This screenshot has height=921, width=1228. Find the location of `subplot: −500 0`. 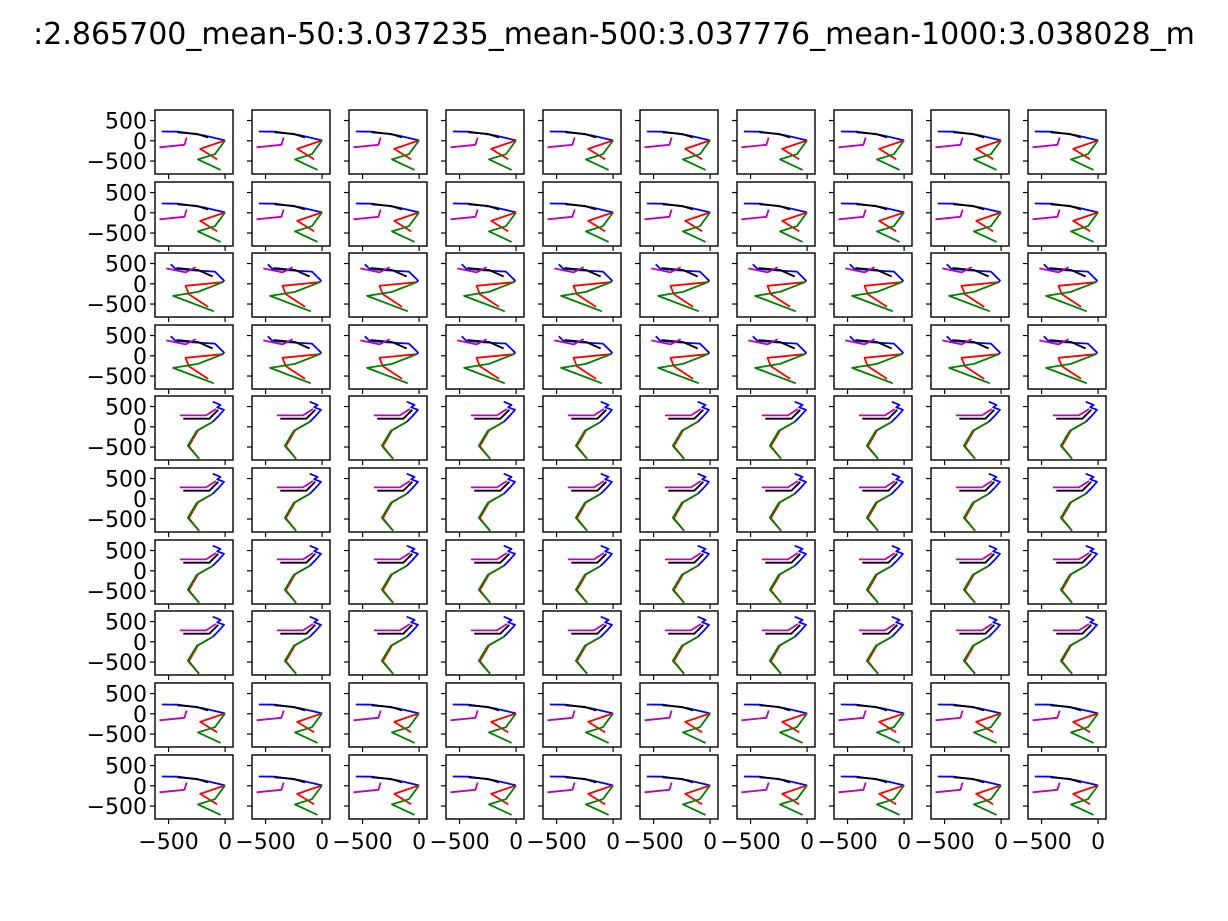

subplot: −500 0 is located at coordinates (380, 804).